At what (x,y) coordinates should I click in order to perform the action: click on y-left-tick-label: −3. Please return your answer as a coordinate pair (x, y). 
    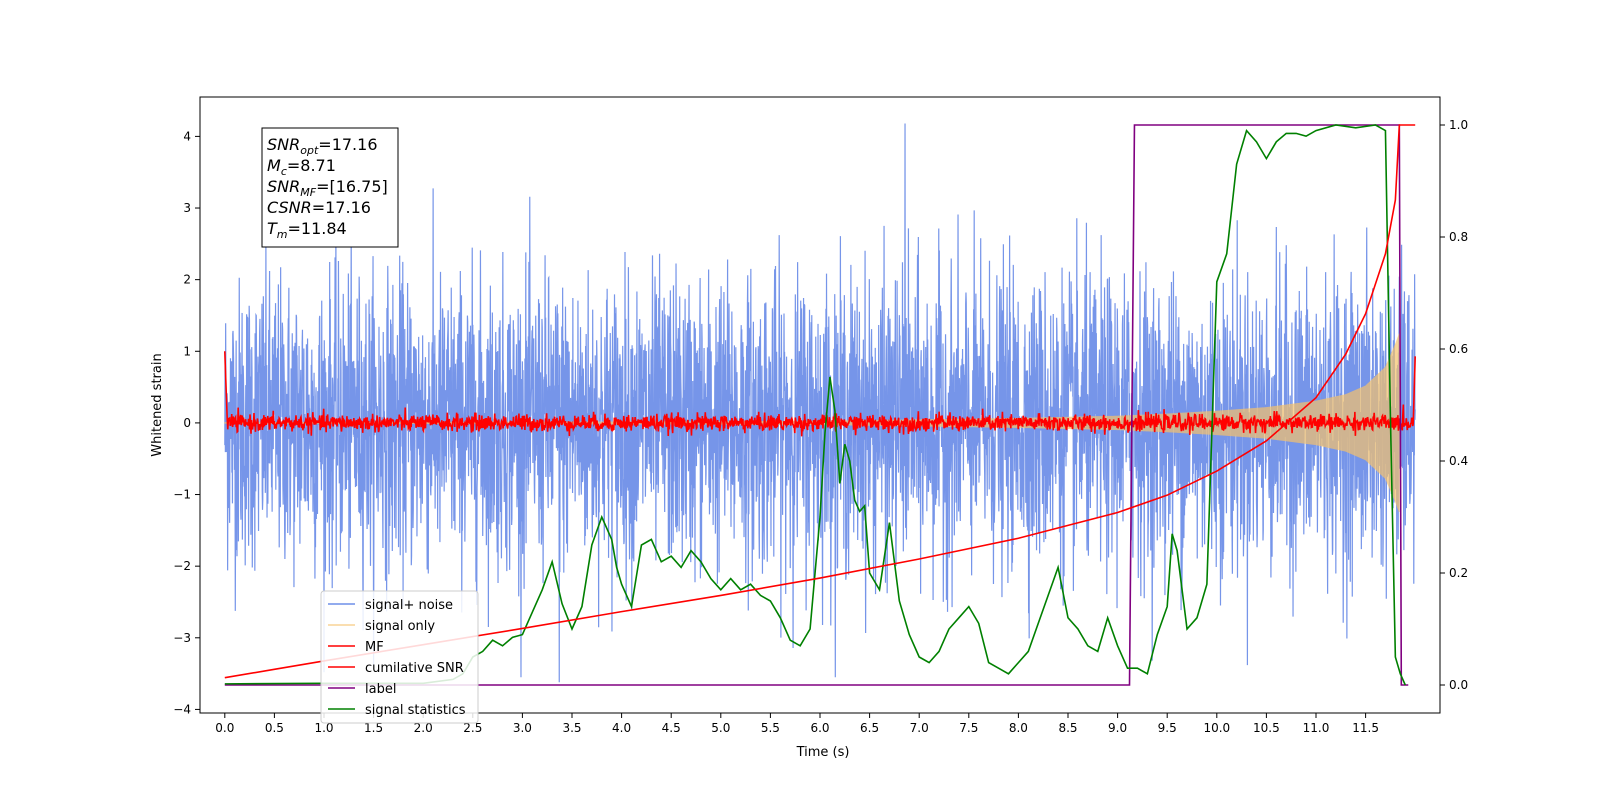
    Looking at the image, I should click on (182, 638).